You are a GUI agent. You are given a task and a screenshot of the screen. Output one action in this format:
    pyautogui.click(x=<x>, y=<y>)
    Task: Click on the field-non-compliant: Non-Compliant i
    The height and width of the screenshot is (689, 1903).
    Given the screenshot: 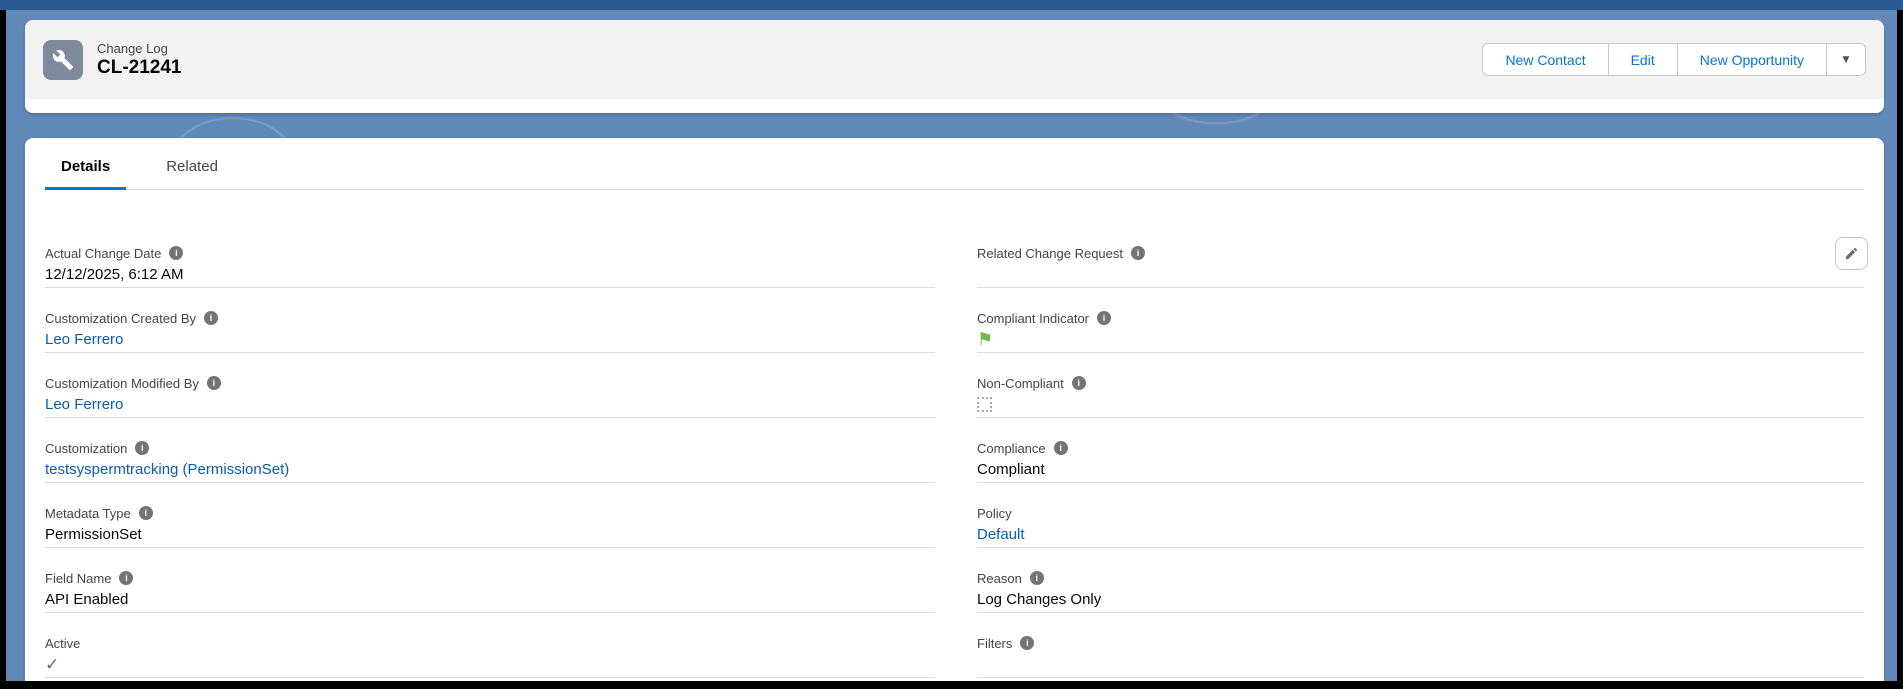 What is the action you would take?
    pyautogui.click(x=1420, y=405)
    